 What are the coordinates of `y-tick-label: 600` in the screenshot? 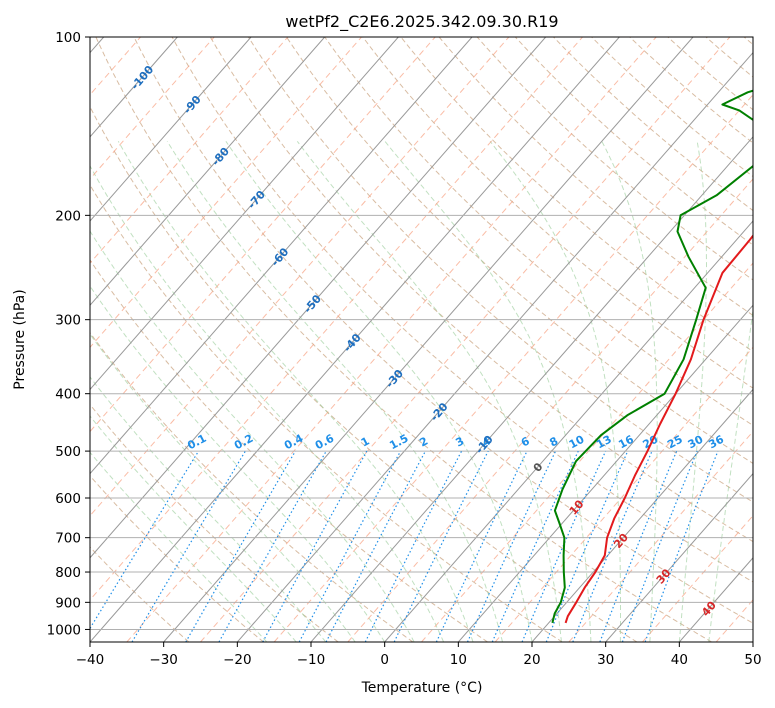 It's located at (68, 499).